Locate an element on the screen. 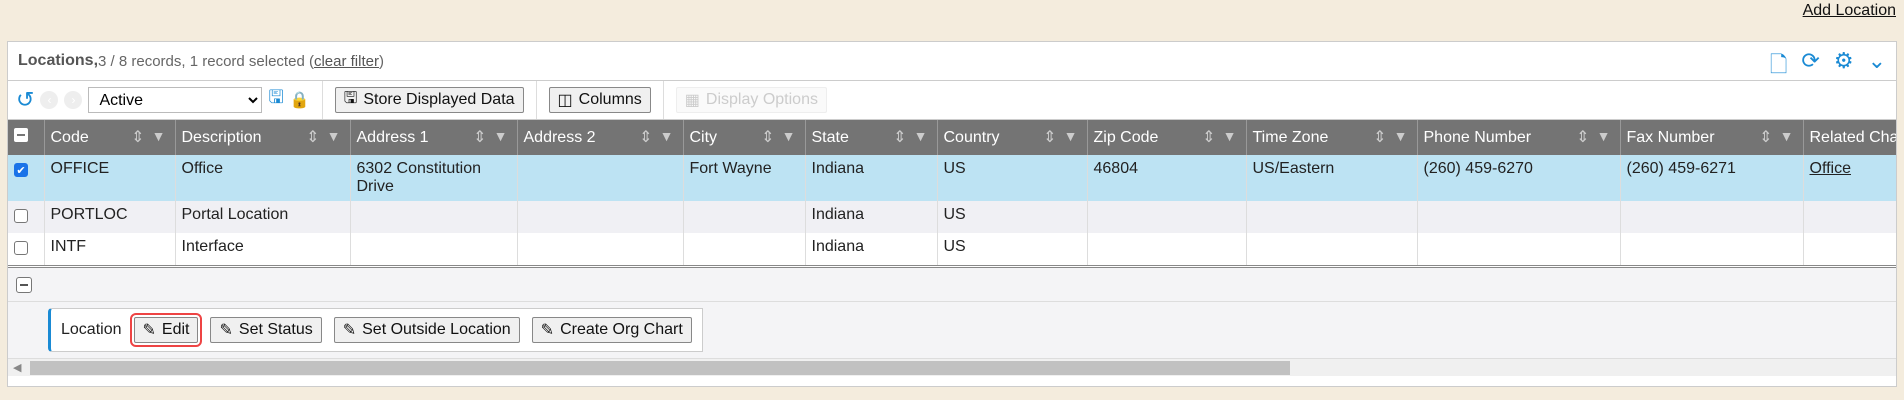 This screenshot has width=1904, height=400. column-header-zip-code: Zip Code ⇕ ▼ is located at coordinates (1167, 137).